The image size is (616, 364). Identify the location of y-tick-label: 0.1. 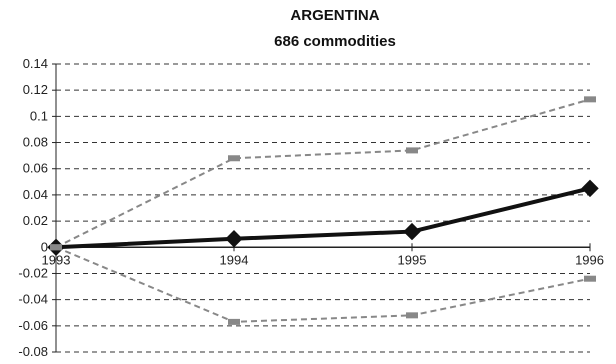
(39, 115).